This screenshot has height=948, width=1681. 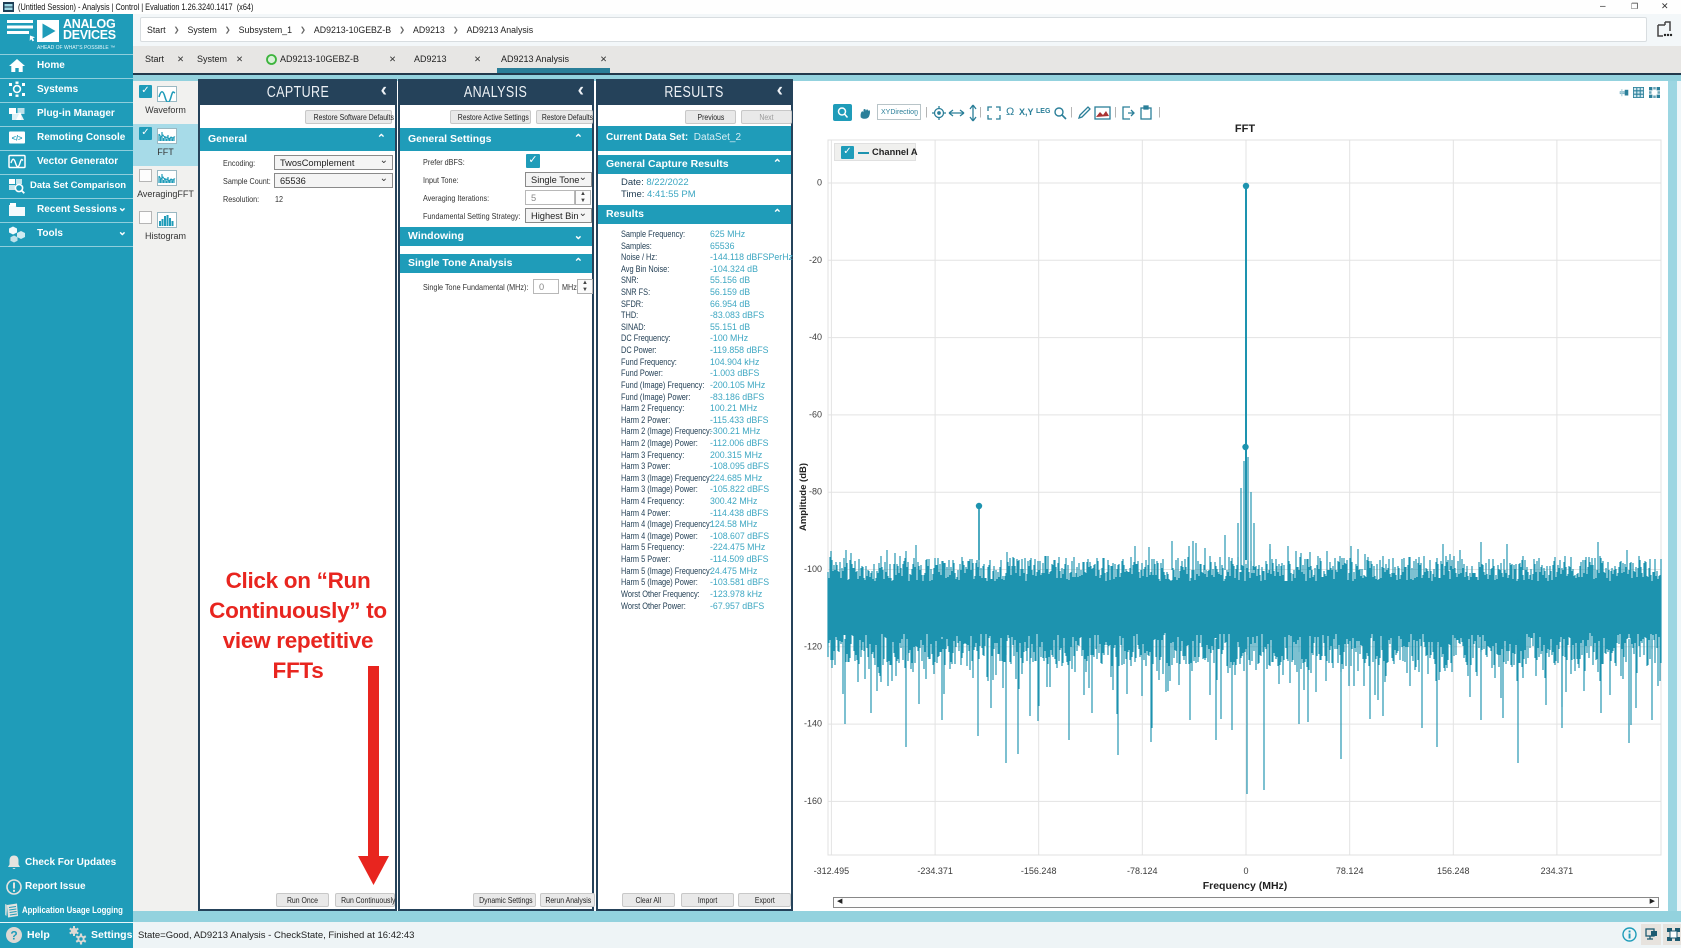 I want to click on svg-text: -120, so click(x=813, y=646).